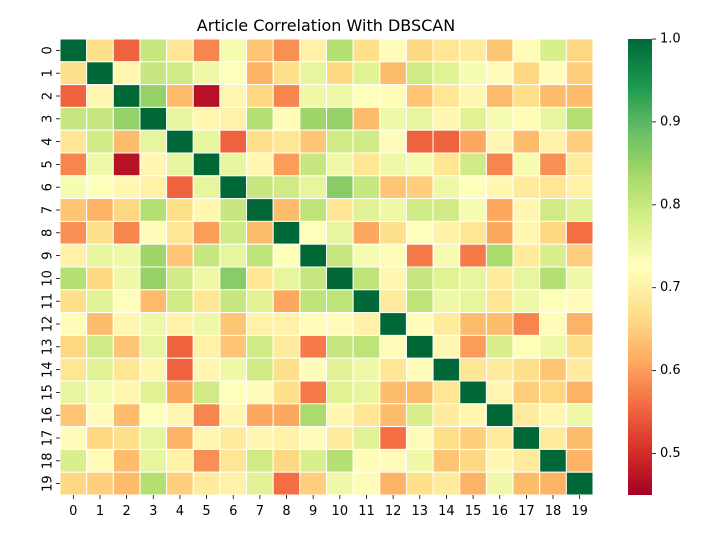 This screenshot has height=534, width=719. I want to click on x-tick-label-3: 3, so click(153, 511).